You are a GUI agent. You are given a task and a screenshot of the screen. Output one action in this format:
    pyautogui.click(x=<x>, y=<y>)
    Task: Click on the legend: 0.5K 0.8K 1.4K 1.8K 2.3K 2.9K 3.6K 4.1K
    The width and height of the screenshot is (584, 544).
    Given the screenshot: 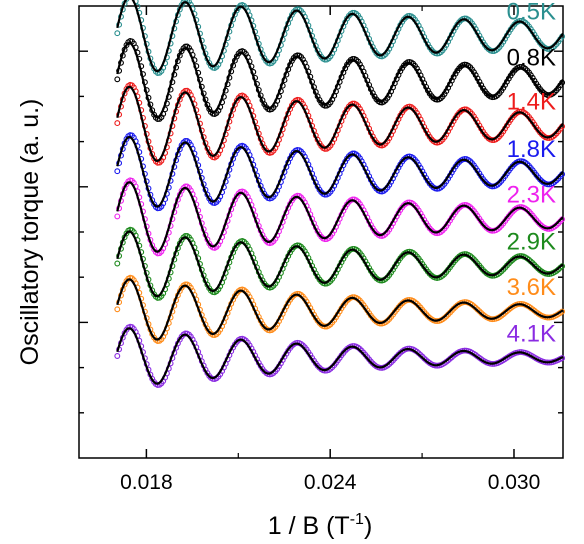 What is the action you would take?
    pyautogui.click(x=531, y=174)
    